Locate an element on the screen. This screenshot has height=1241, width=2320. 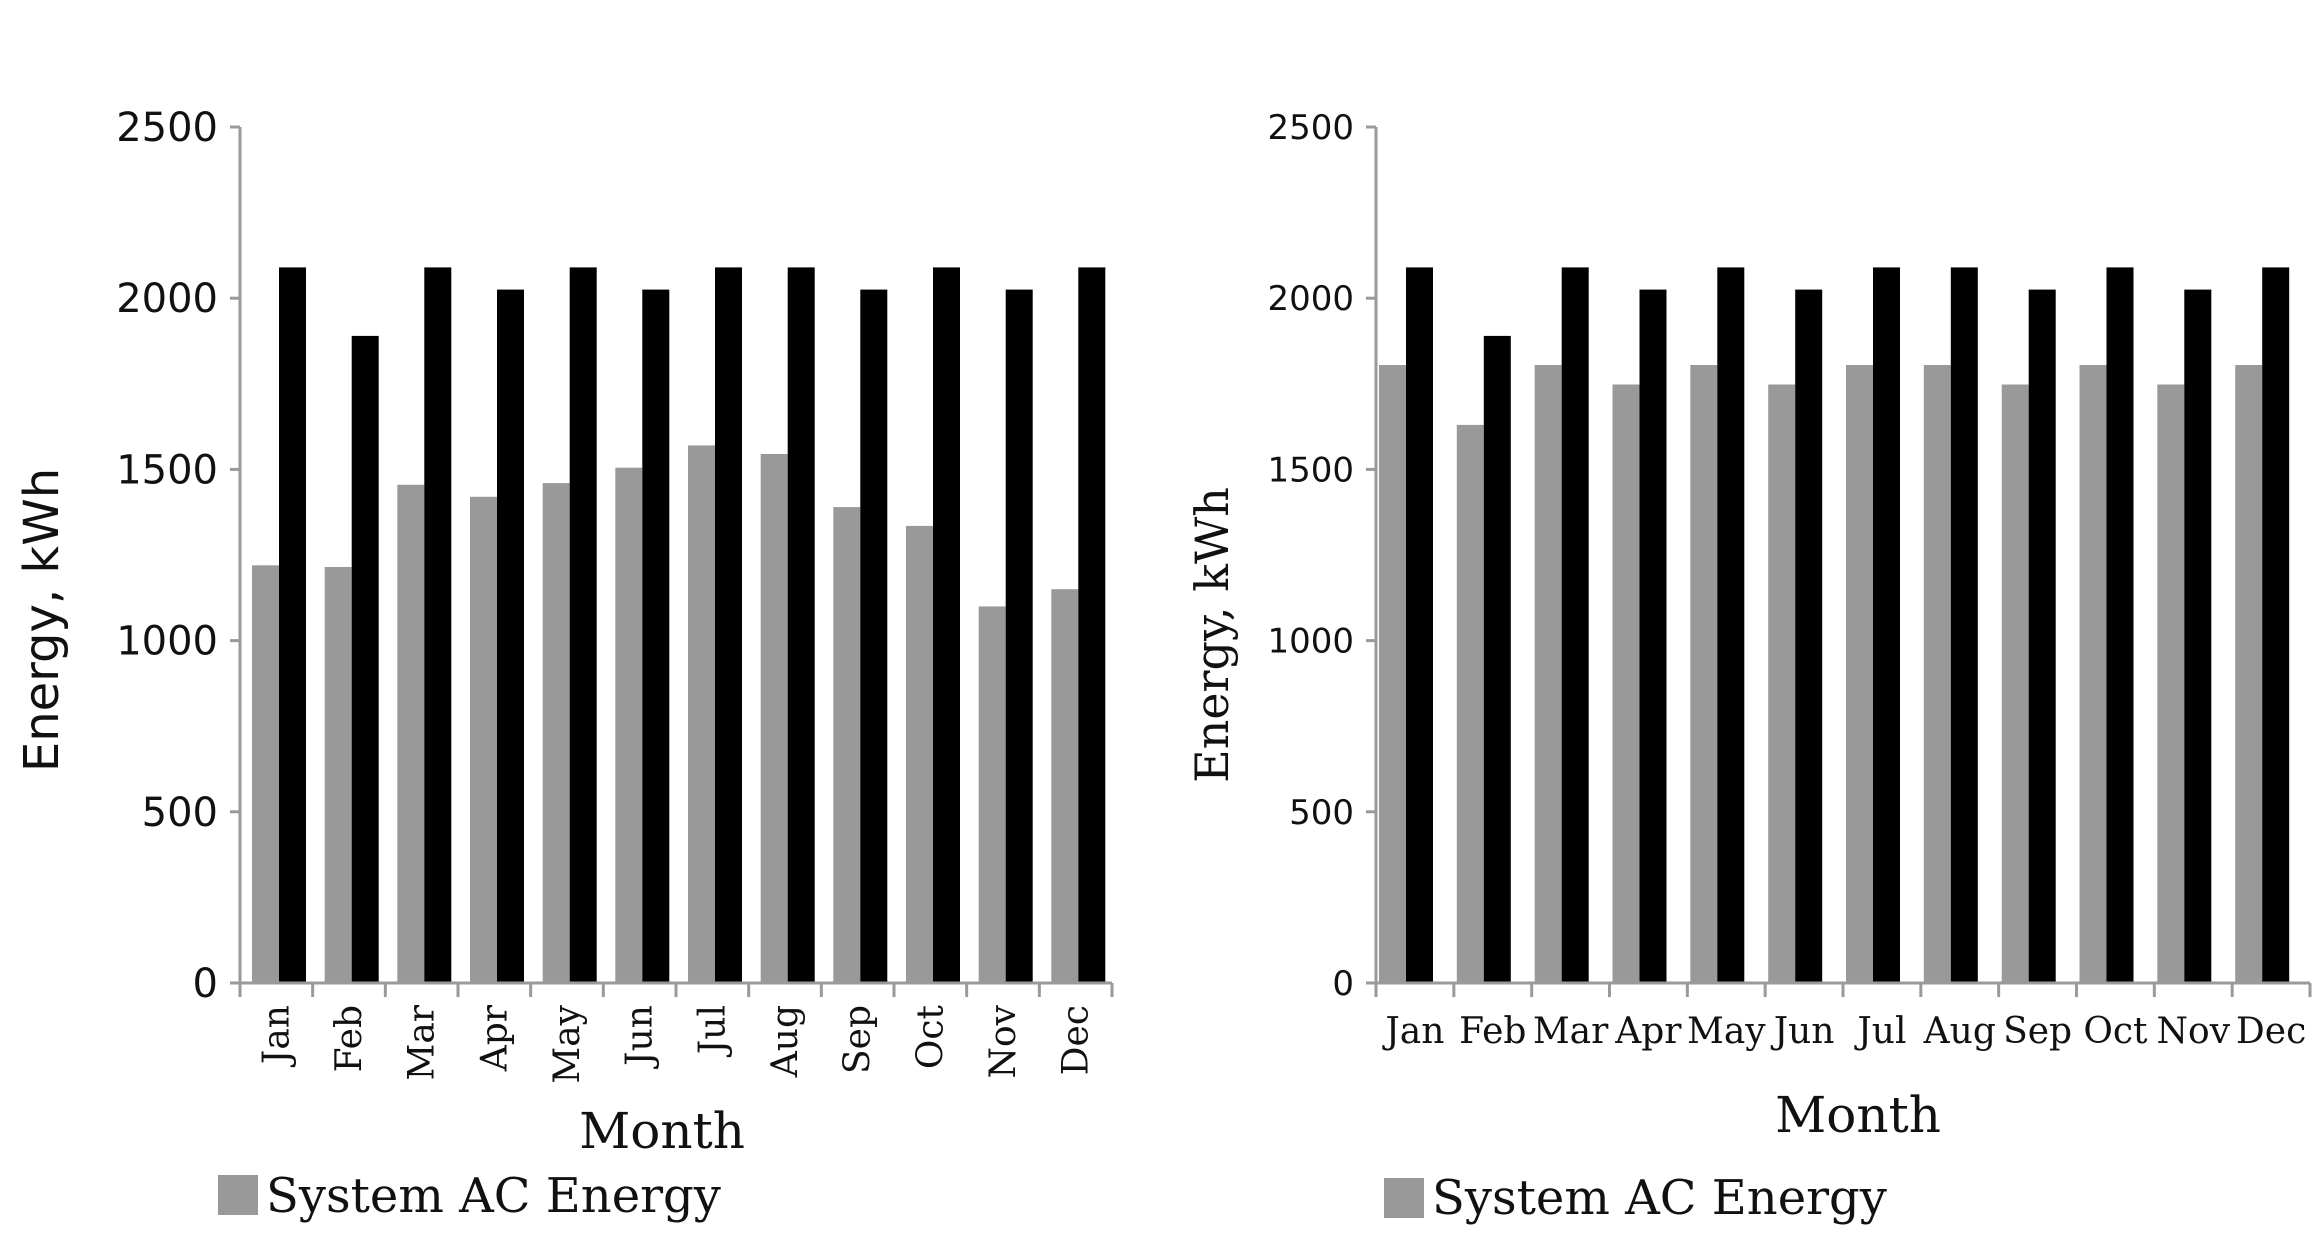
left-x-tick-label-dec: Dec is located at coordinates (1076, 1040).